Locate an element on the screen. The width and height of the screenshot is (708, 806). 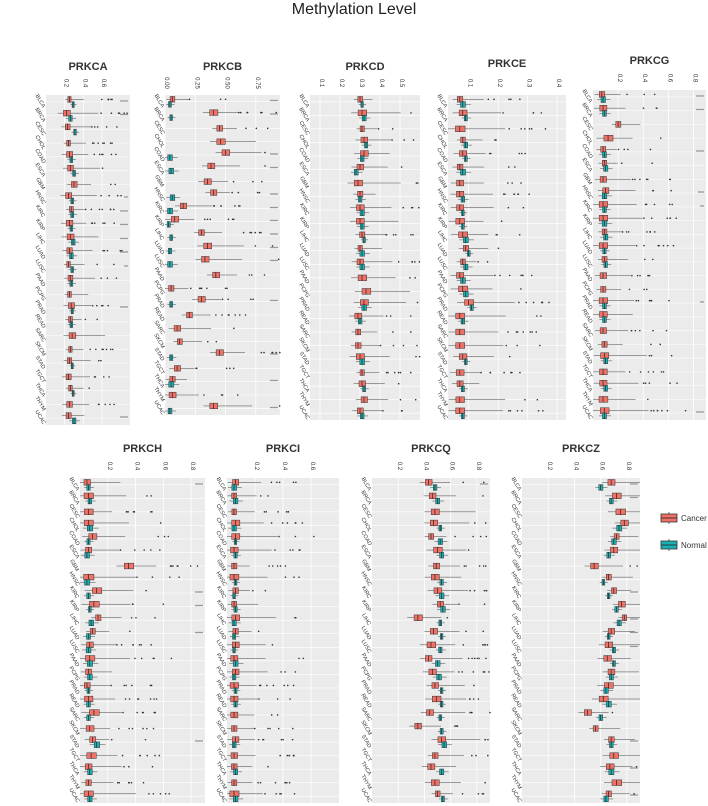
category-label: SARC is located at coordinates (39, 335).